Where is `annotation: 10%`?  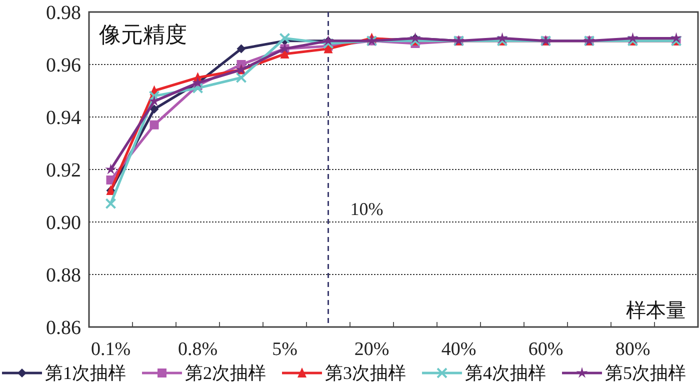
annotation: 10% is located at coordinates (367, 208).